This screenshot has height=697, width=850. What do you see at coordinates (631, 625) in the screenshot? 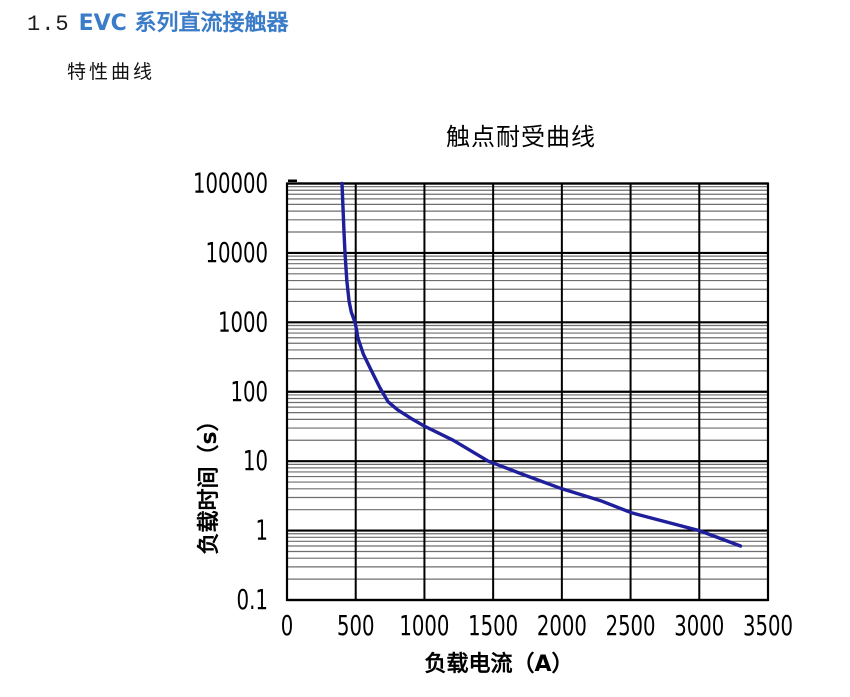
I see `x-tick-label: 2500` at bounding box center [631, 625].